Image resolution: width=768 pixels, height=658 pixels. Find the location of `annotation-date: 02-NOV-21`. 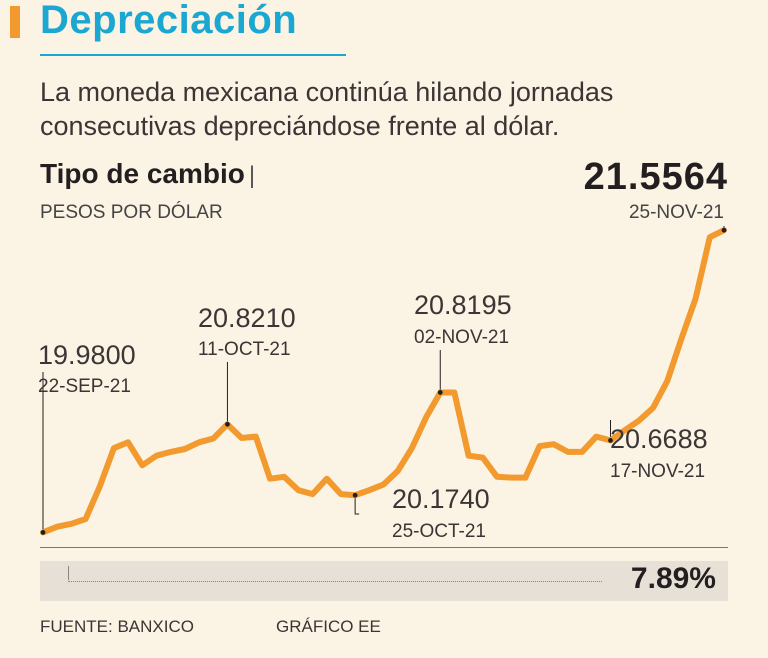

annotation-date: 02-NOV-21 is located at coordinates (461, 337).